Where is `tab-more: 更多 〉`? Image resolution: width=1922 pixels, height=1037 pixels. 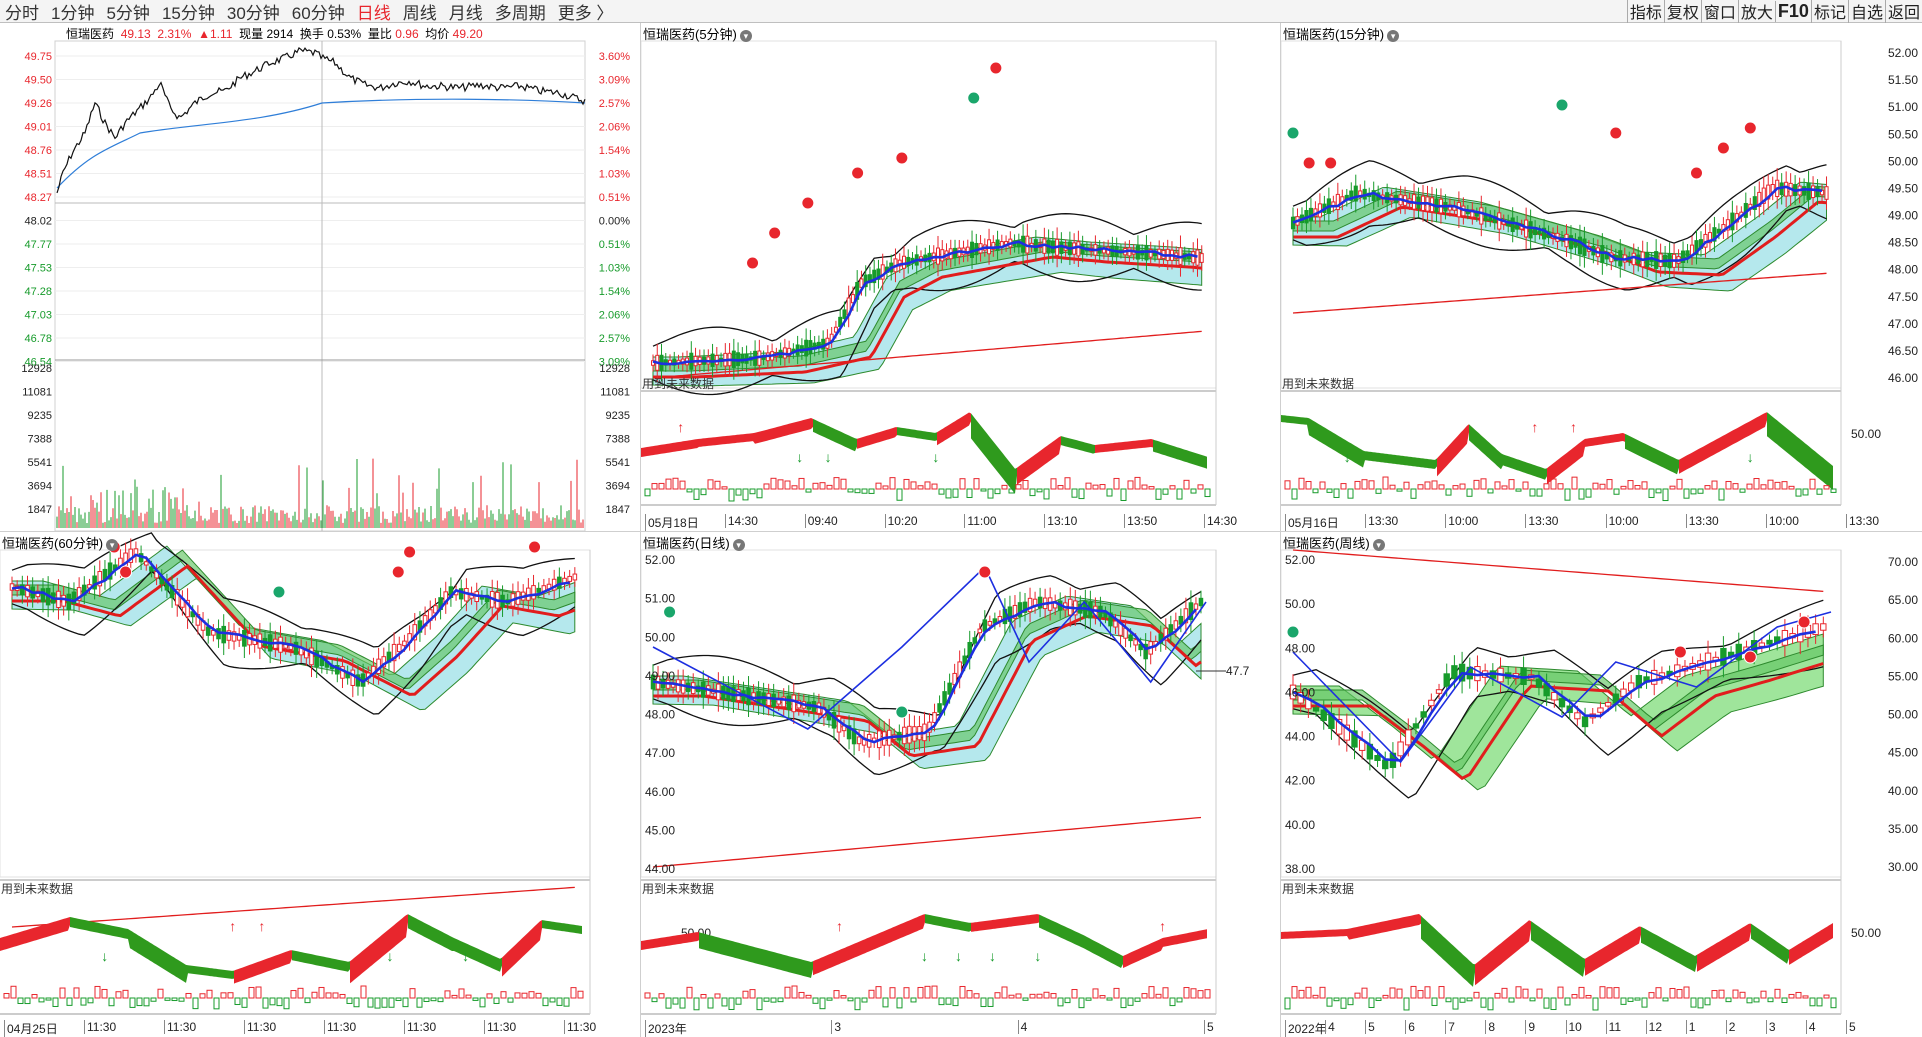 tab-more: 更多 〉 is located at coordinates (585, 13).